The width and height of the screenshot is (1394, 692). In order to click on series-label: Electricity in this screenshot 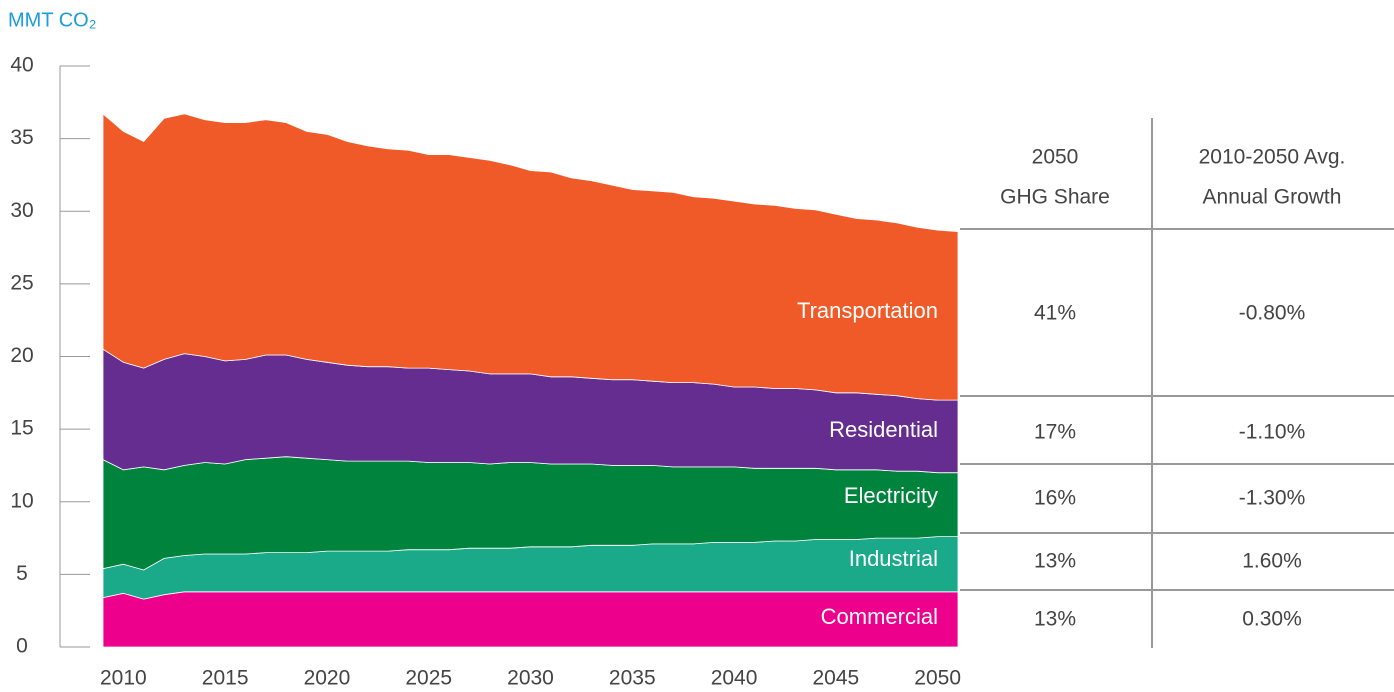, I will do `click(891, 495)`.